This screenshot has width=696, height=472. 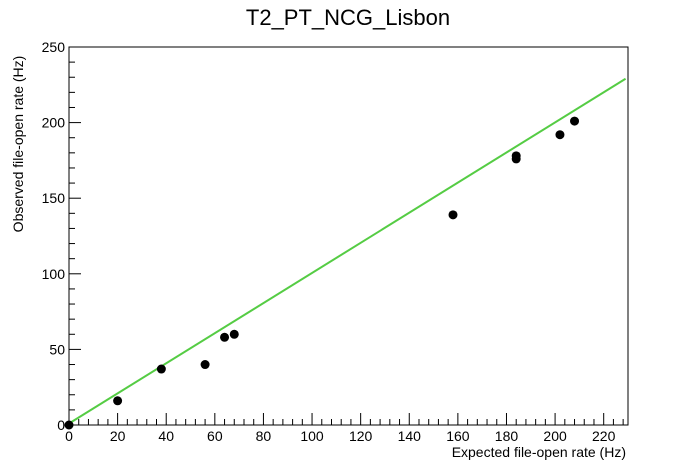 What do you see at coordinates (72, 236) in the screenshot?
I see `y-minor-ticks` at bounding box center [72, 236].